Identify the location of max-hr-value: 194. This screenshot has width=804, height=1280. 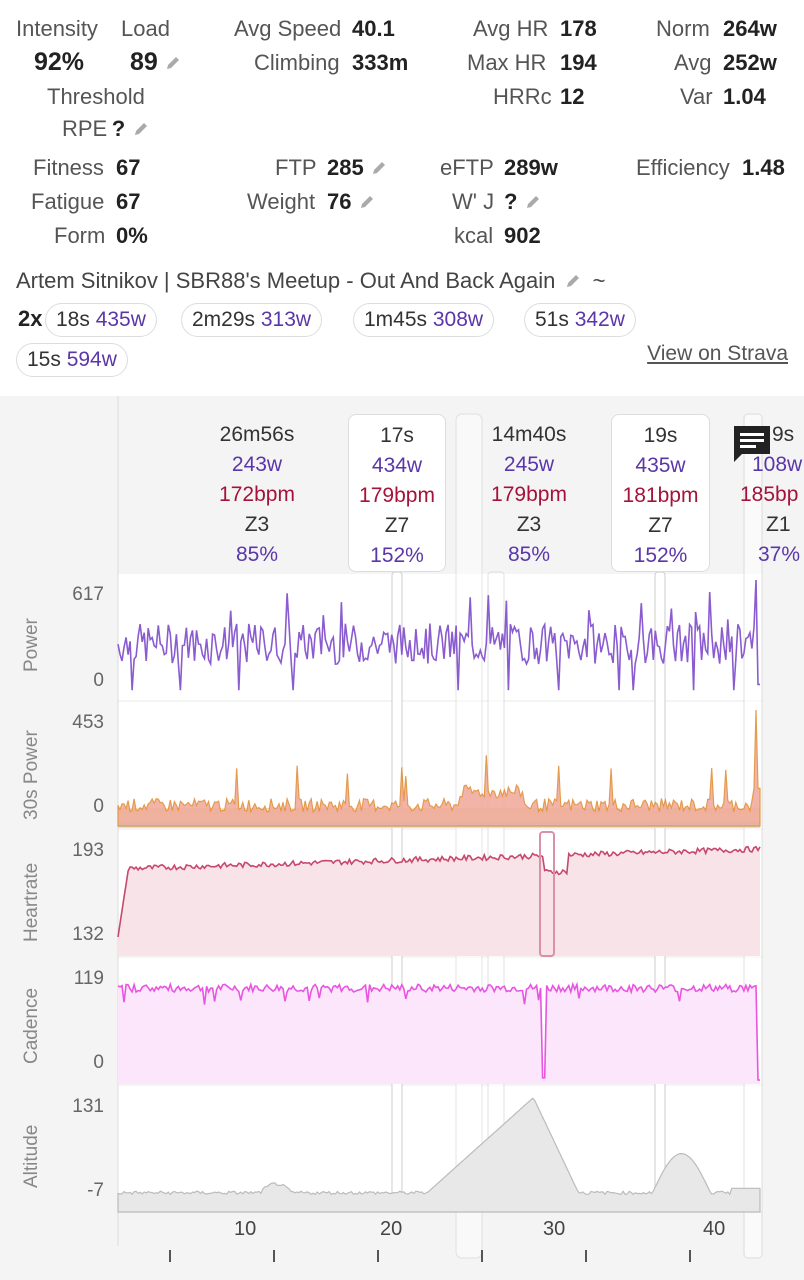
(578, 62).